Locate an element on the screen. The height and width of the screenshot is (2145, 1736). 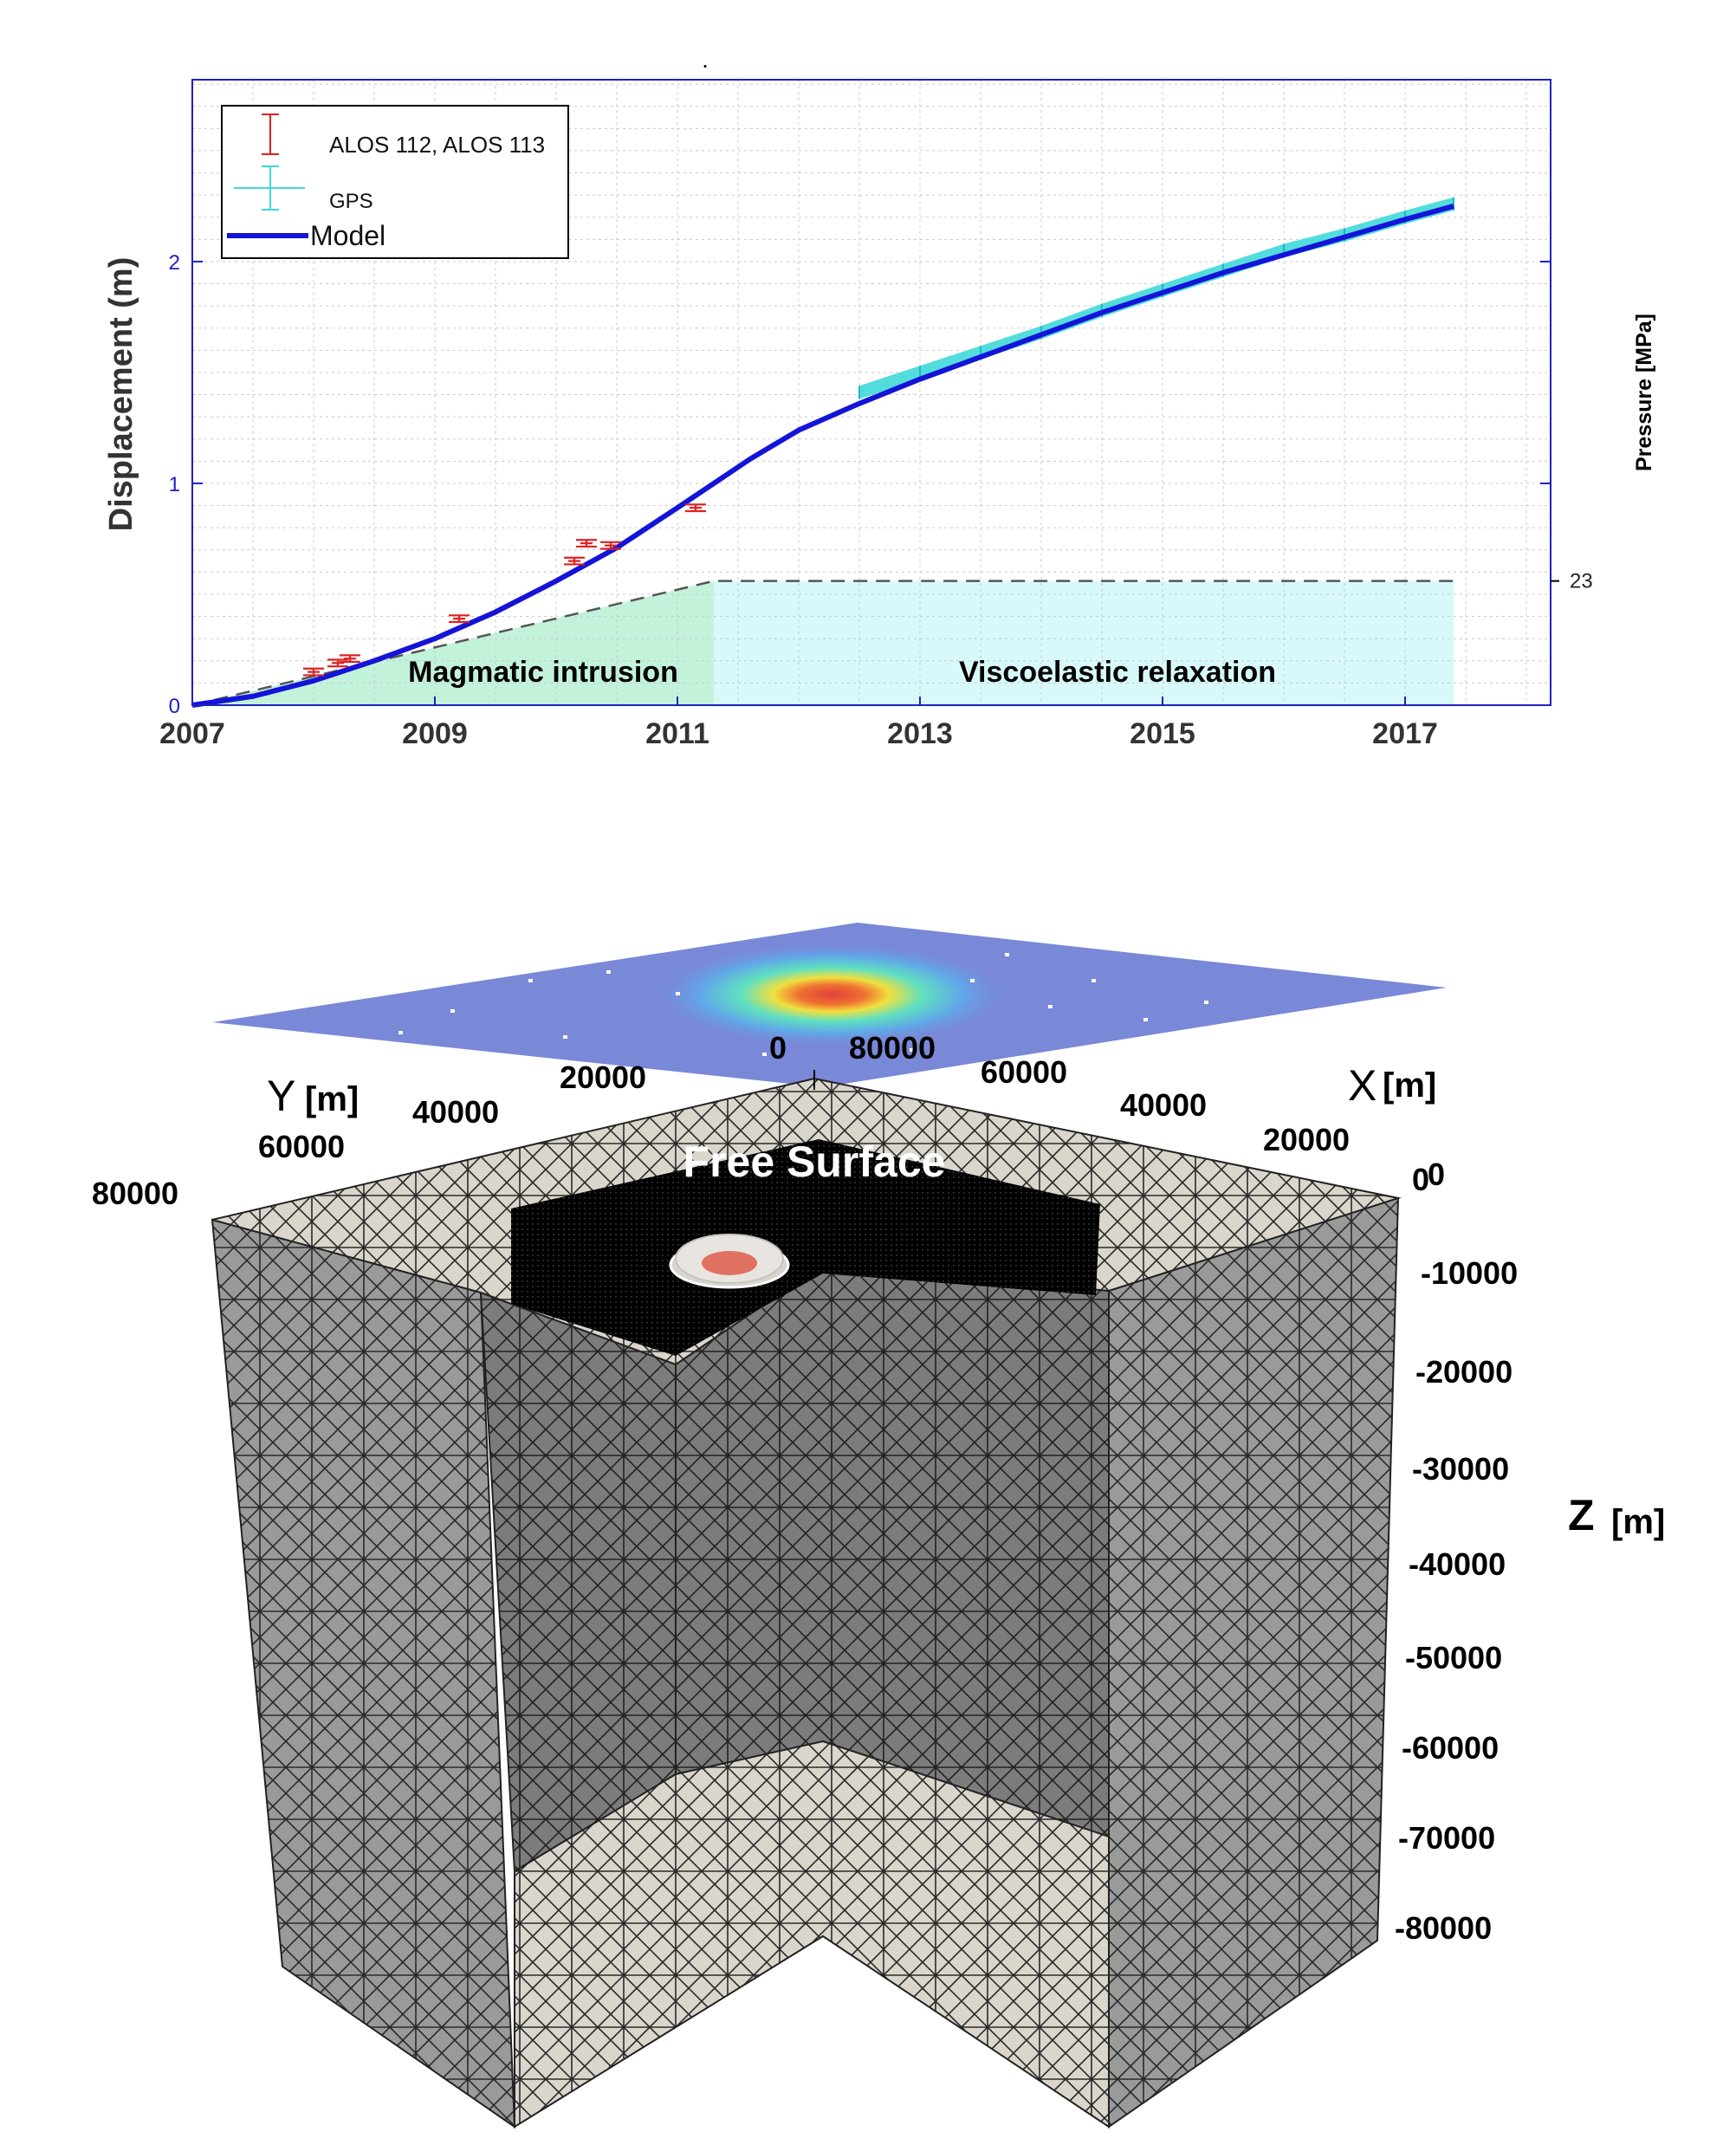
x-tick-label: 2013 is located at coordinates (920, 734).